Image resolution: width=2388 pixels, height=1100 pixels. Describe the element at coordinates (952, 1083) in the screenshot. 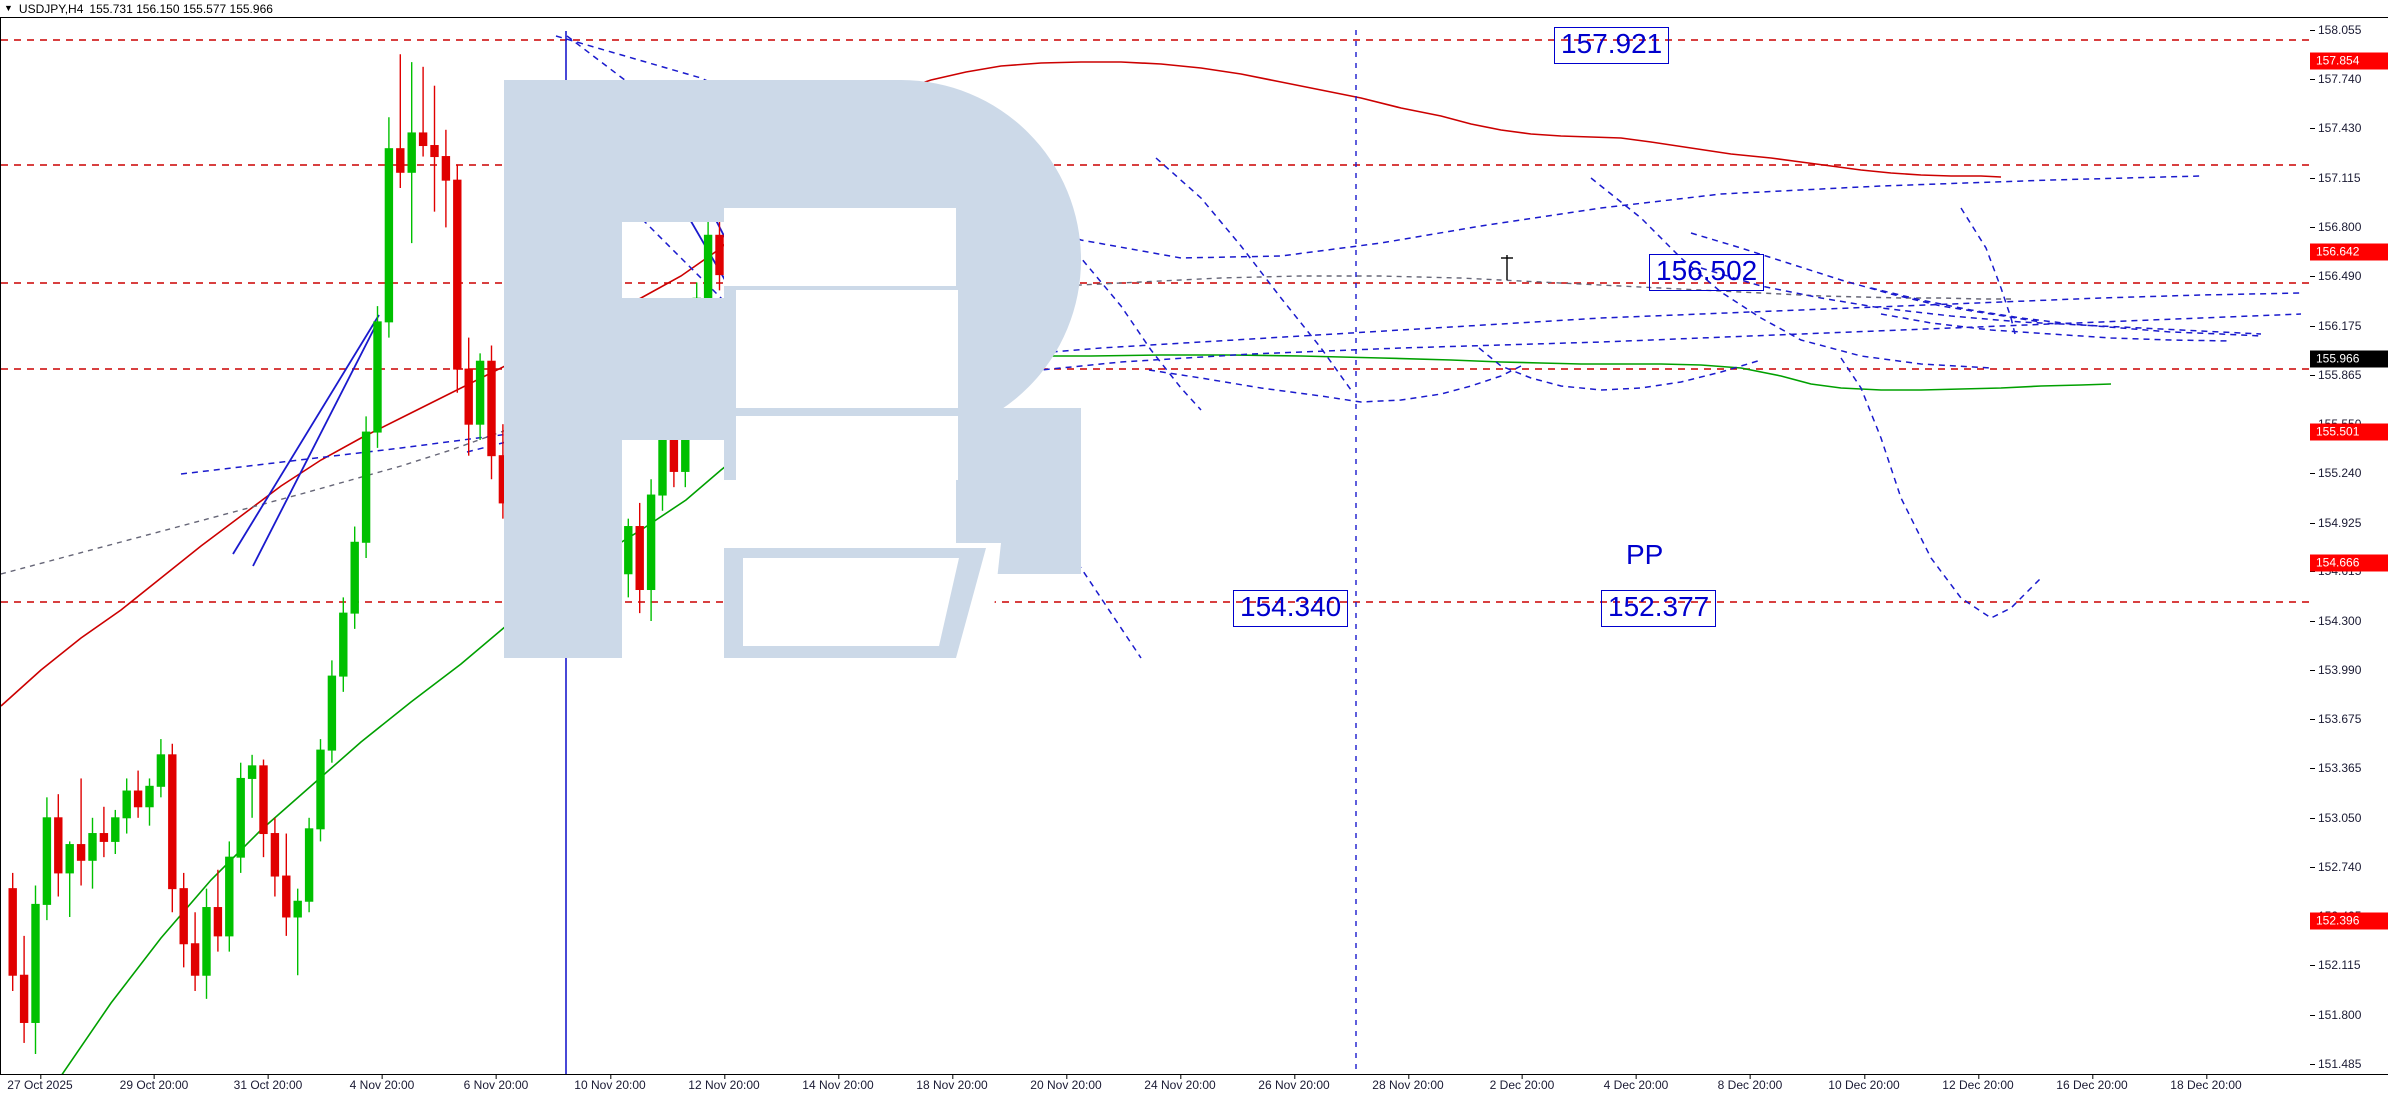

I see `time-tick-label: 18 Nov 20:00` at that location.